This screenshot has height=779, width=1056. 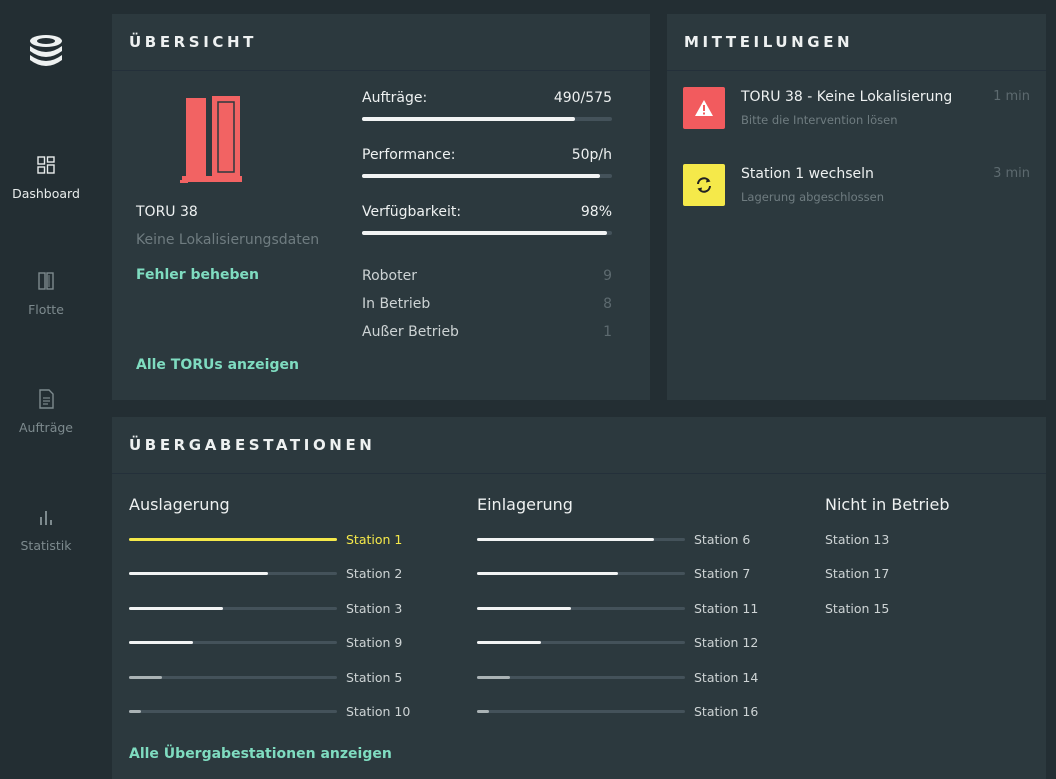 I want to click on nav-dashboard: Dashboard, so click(x=46, y=177).